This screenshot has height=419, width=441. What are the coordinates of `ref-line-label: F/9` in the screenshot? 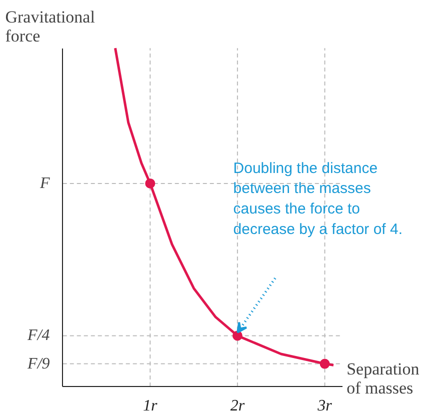 It's located at (38, 363).